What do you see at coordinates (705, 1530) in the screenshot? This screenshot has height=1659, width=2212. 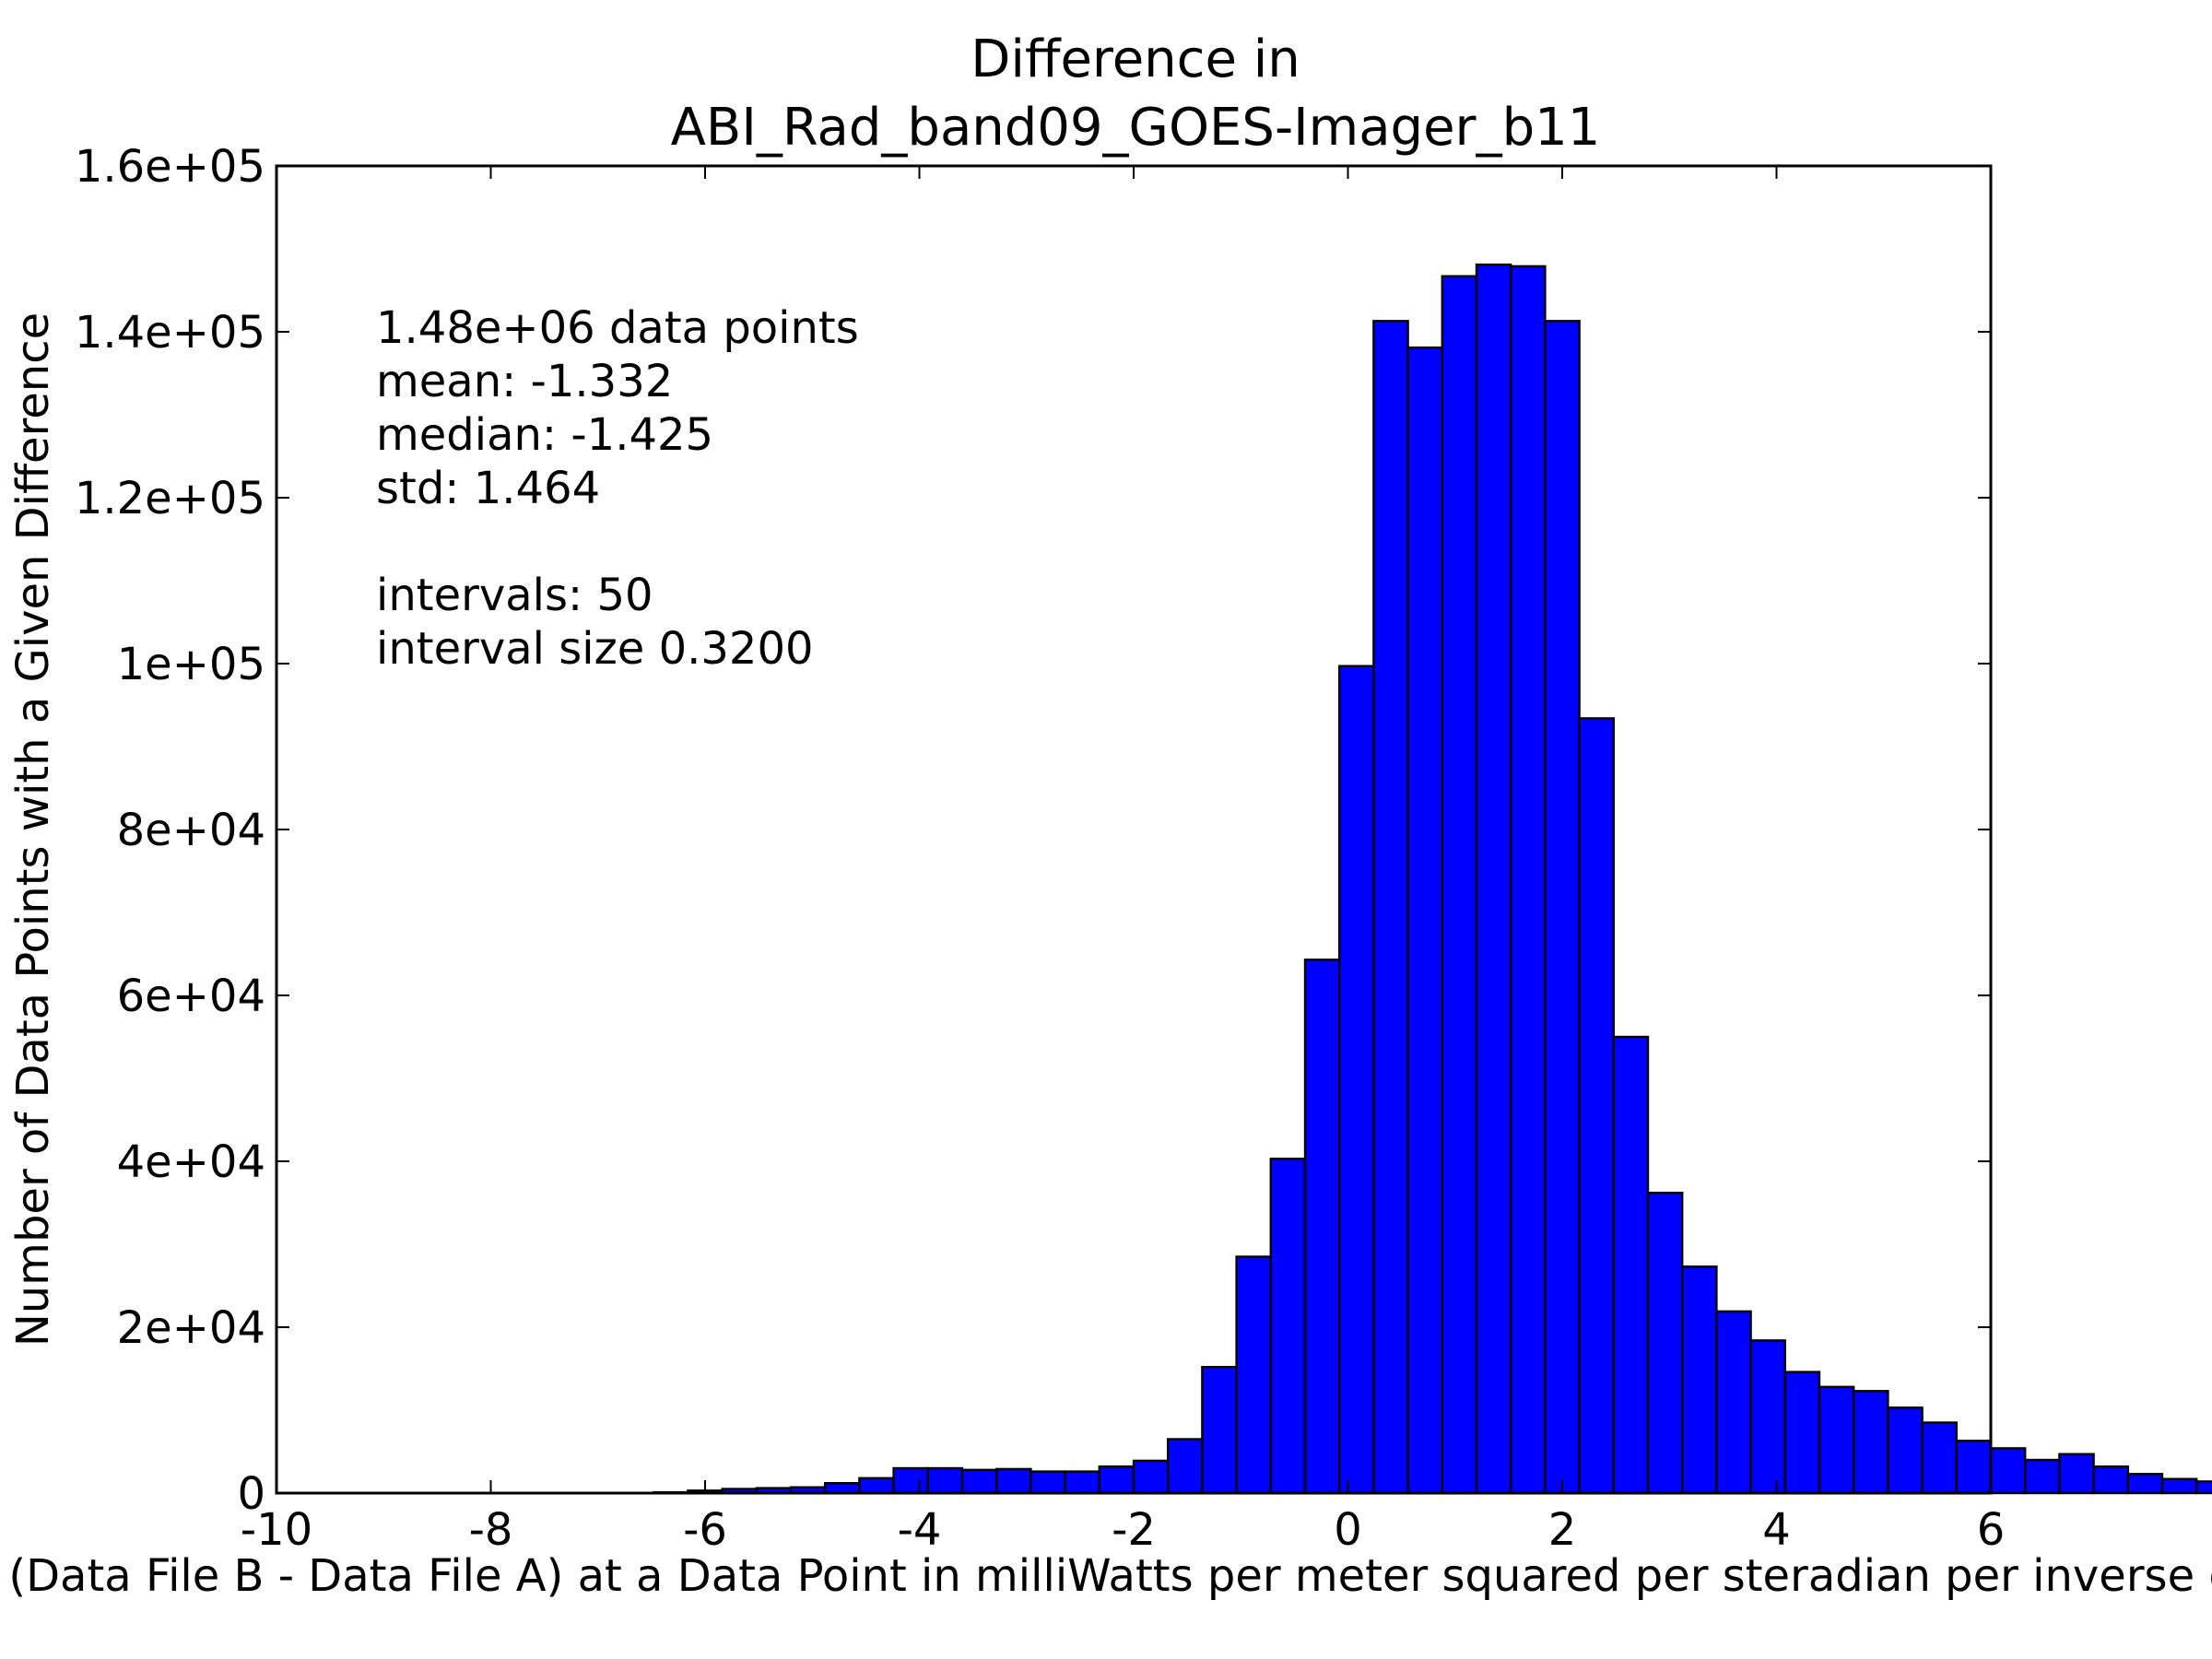 I see `x-tick-label: -6` at bounding box center [705, 1530].